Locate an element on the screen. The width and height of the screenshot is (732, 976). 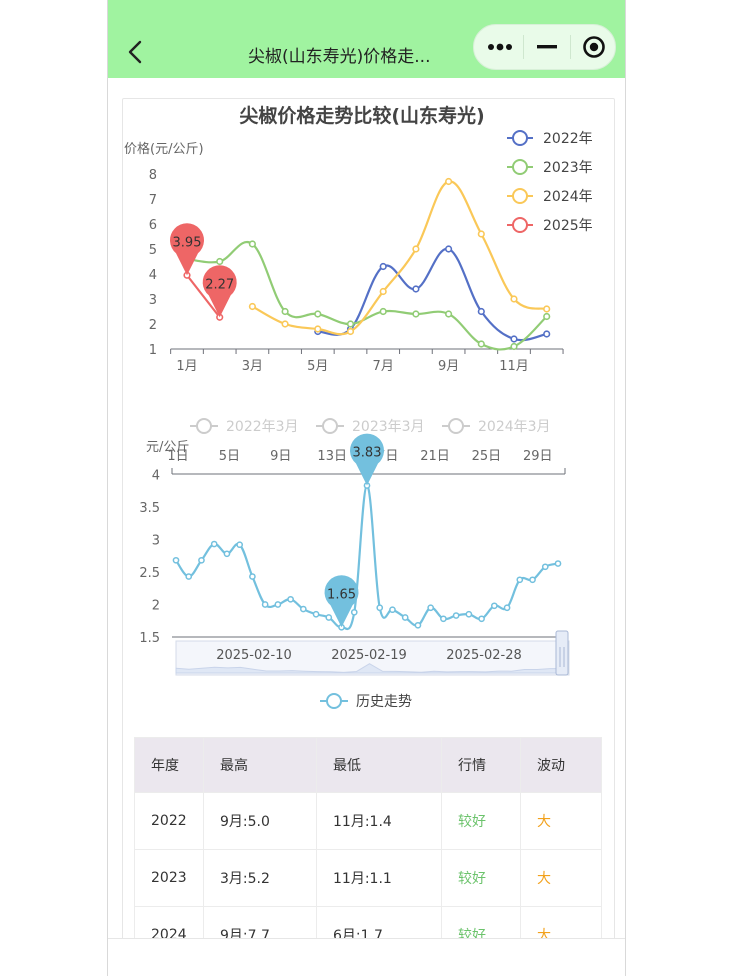
table-header-low: 最低 is located at coordinates (379, 765).